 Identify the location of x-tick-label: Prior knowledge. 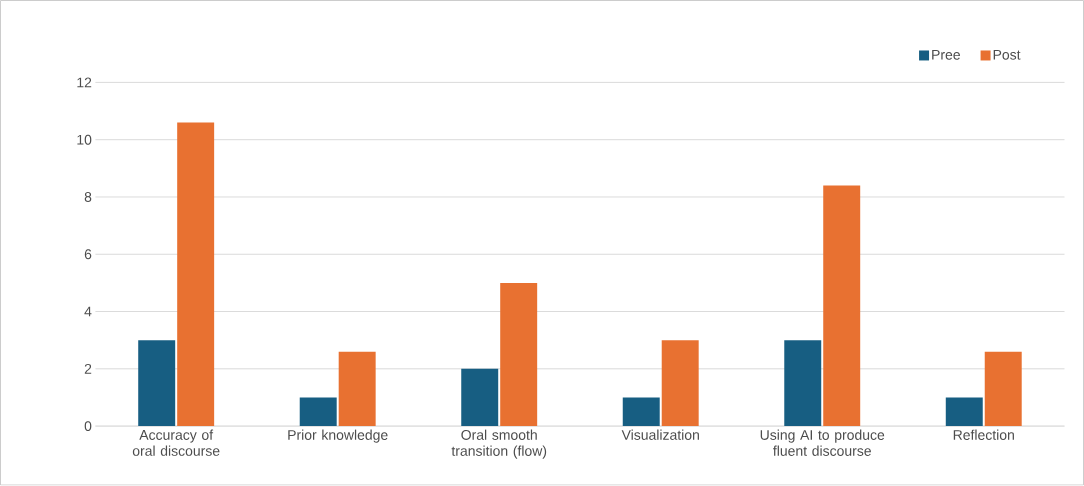
(338, 436).